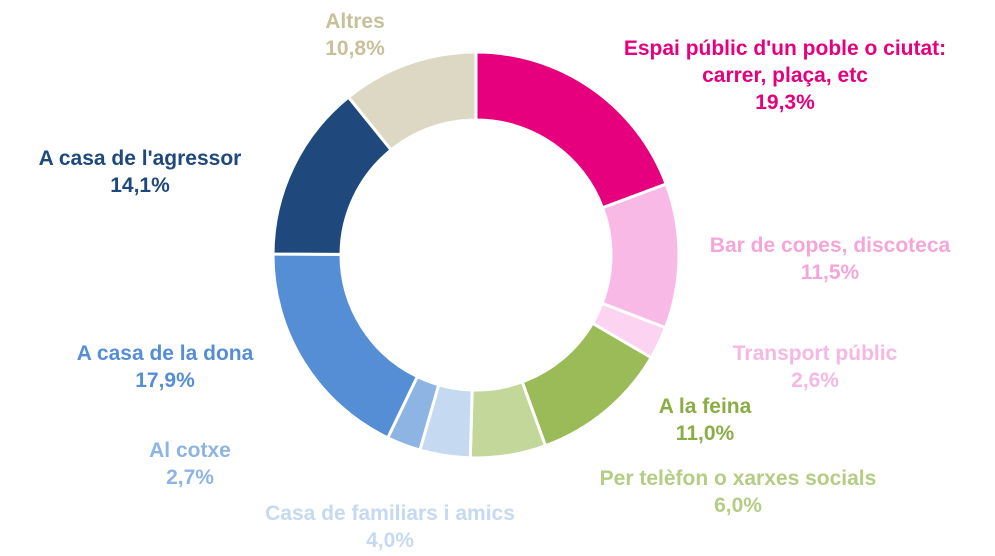 This screenshot has width=995, height=556. What do you see at coordinates (140, 185) in the screenshot?
I see `value-label: 14,1%` at bounding box center [140, 185].